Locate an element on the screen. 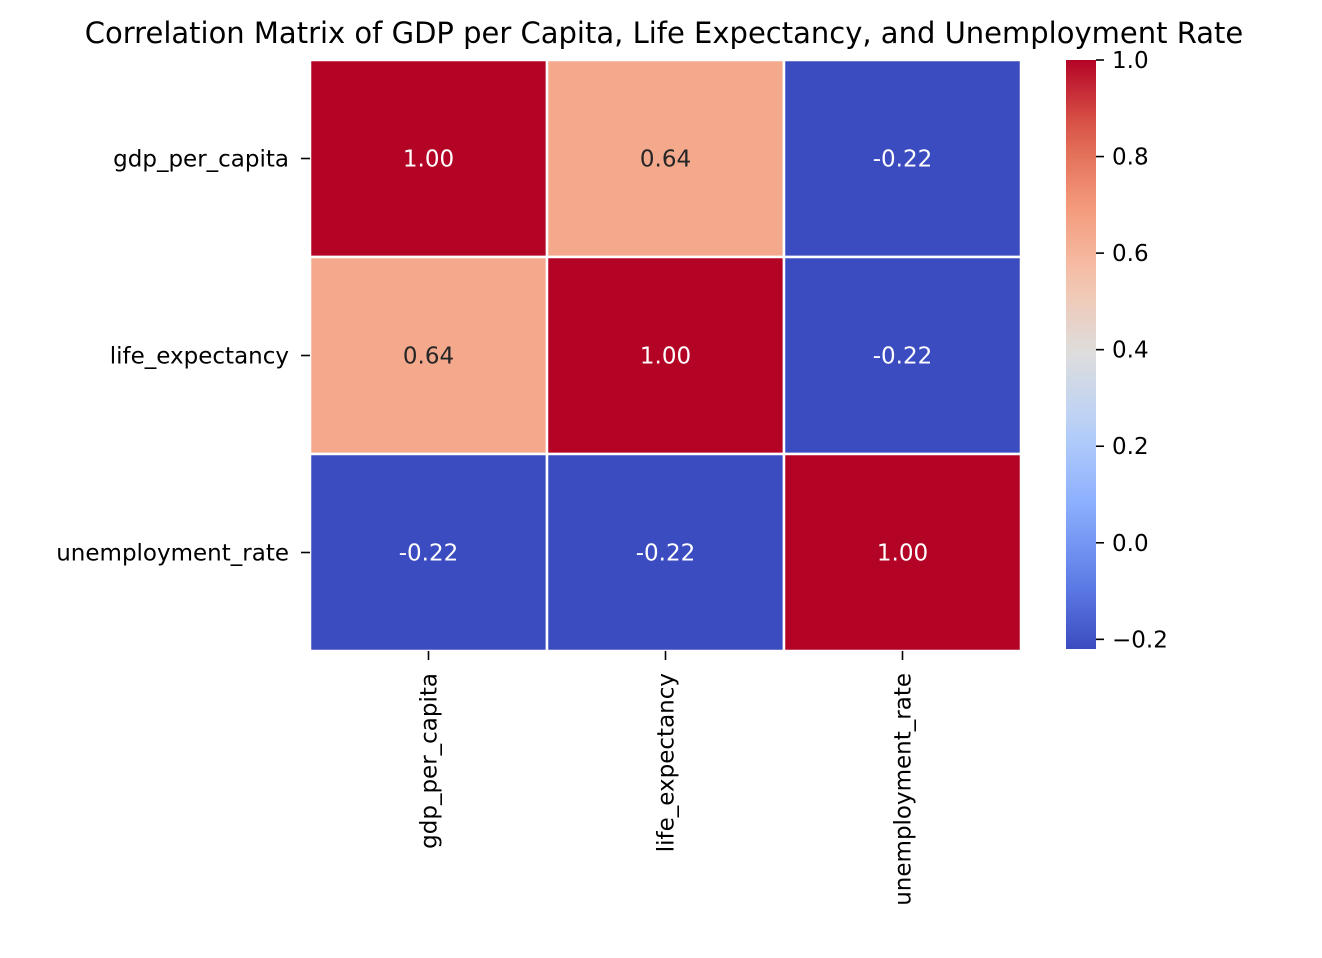 Image resolution: width=1322 pixels, height=958 pixels. colorbar-tick-label: −0.2 is located at coordinates (1140, 640).